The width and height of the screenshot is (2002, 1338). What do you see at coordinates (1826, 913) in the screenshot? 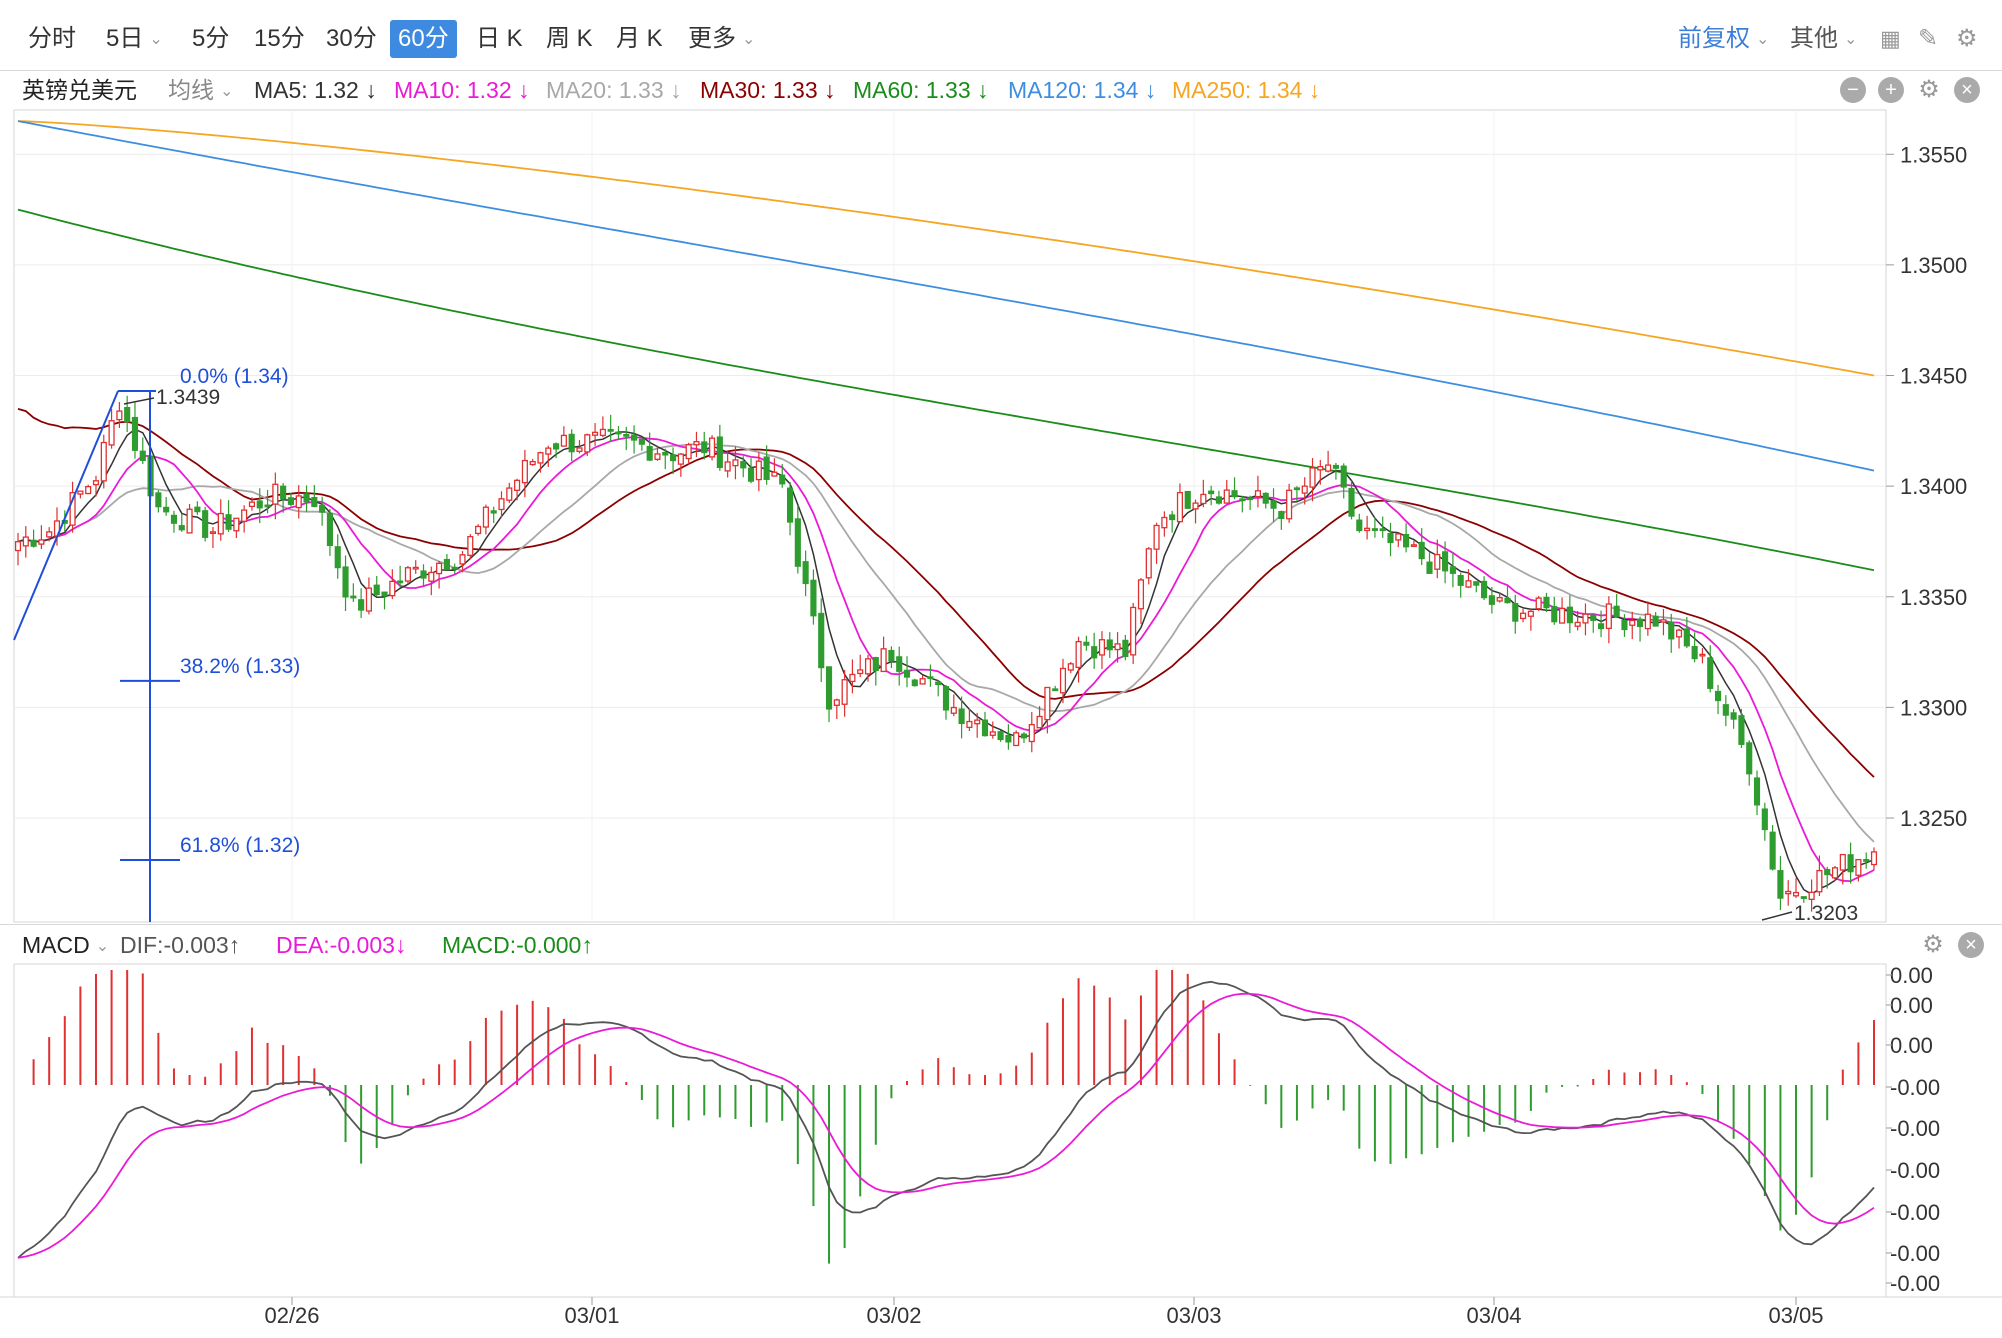
I see `low-price-label: 1.3203` at bounding box center [1826, 913].